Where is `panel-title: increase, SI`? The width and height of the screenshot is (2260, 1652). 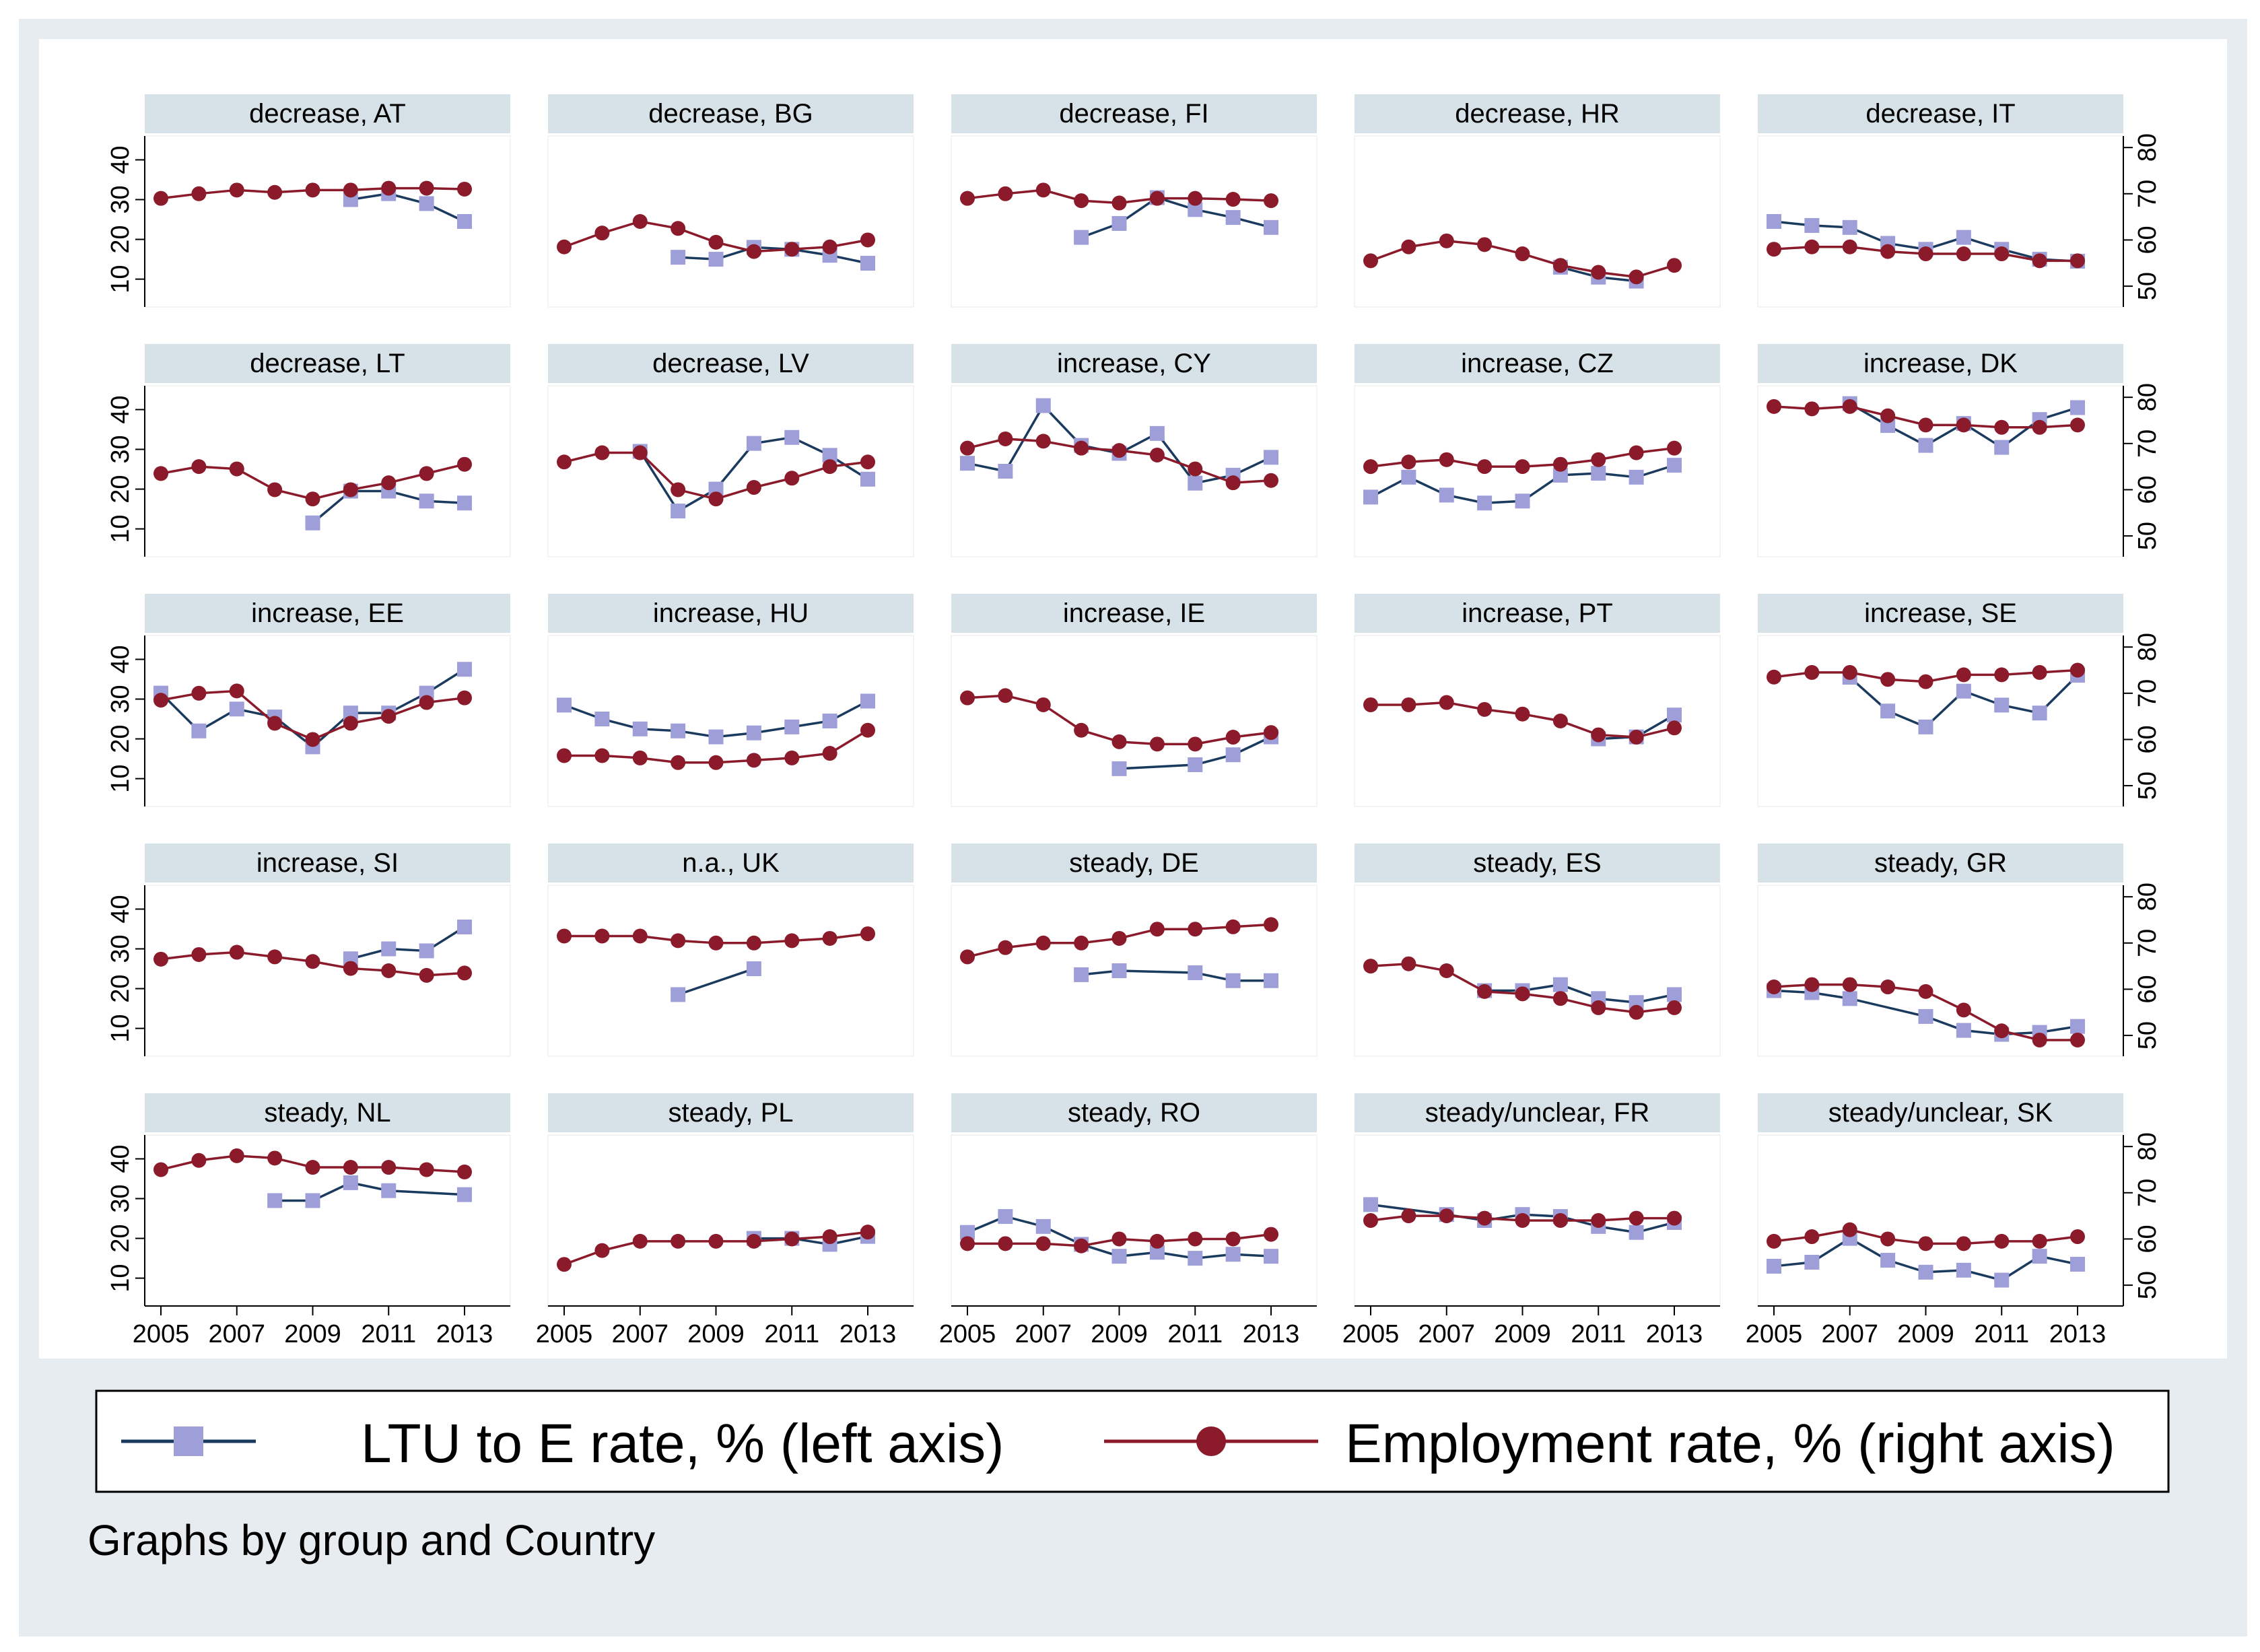 panel-title: increase, SI is located at coordinates (328, 863).